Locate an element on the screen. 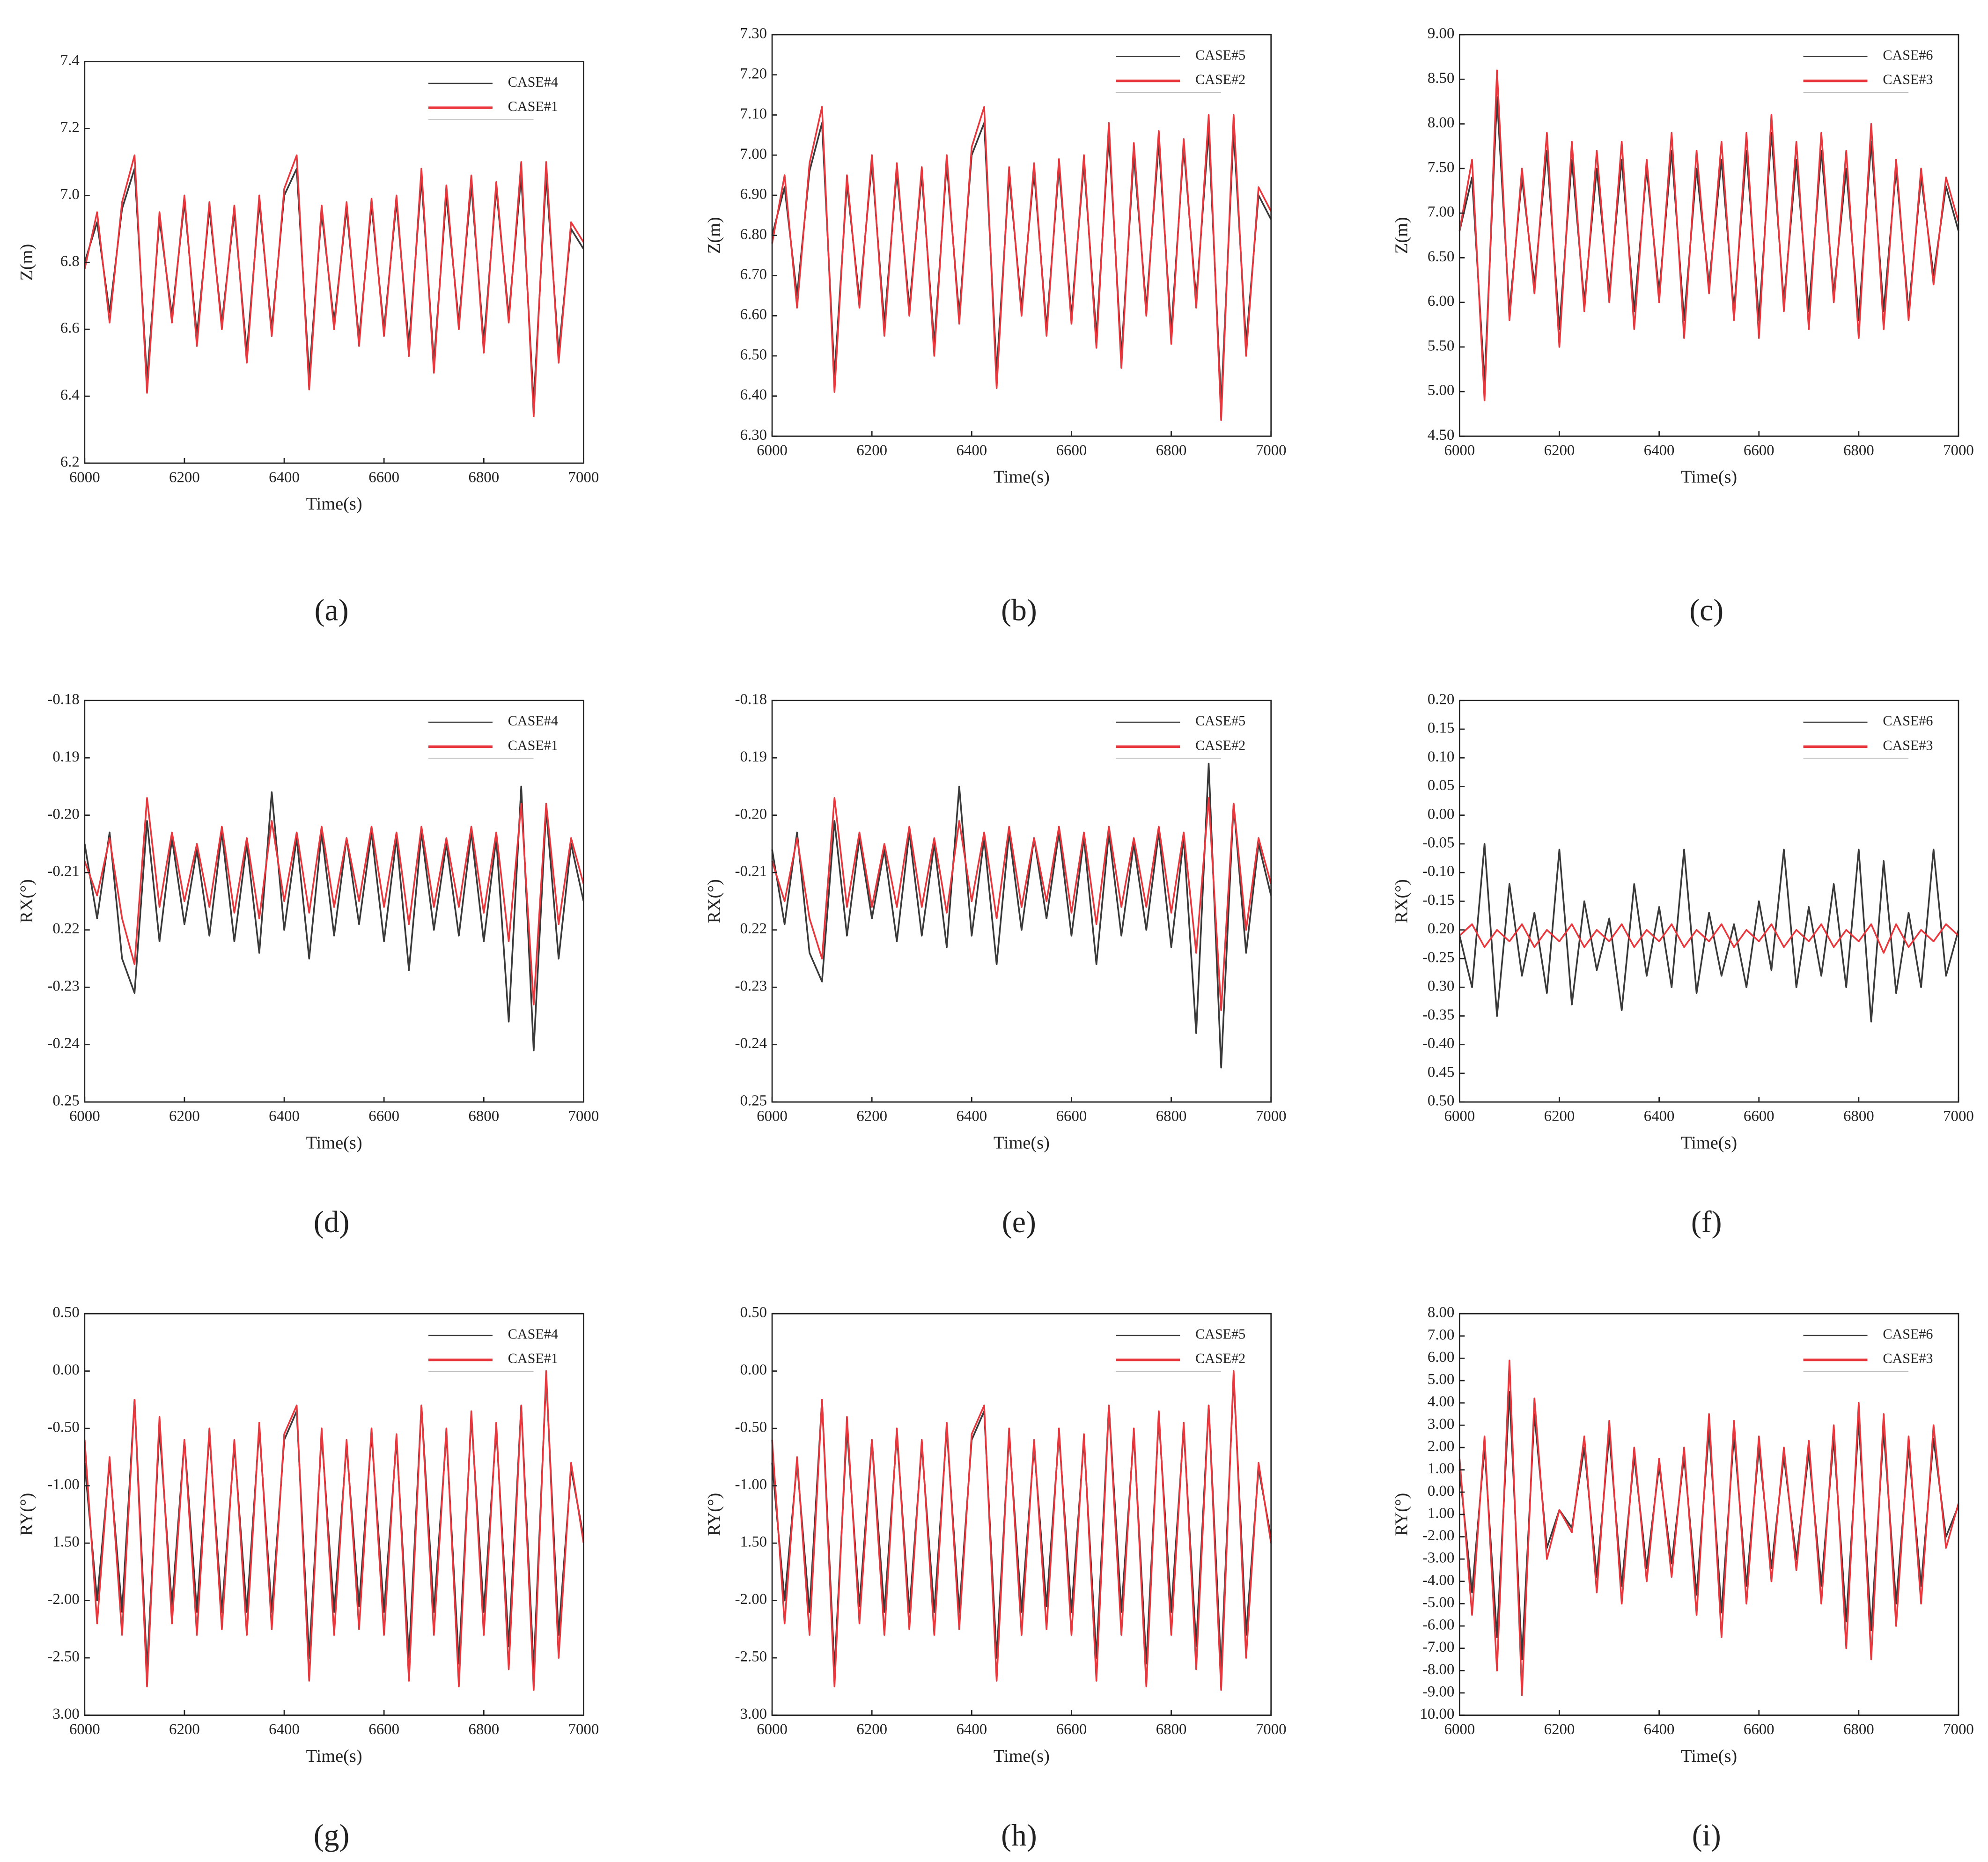  y-tick-label: 7.20 is located at coordinates (753, 73).